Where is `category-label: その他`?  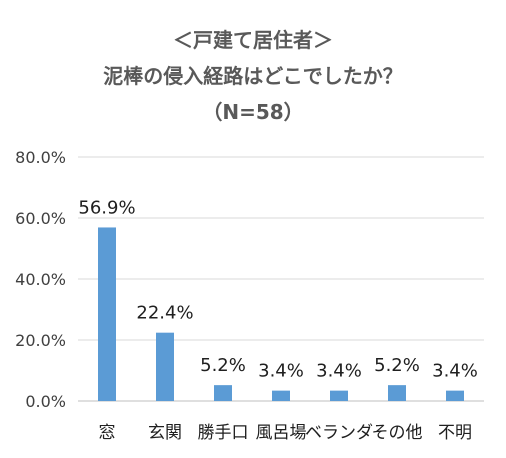 category-label: その他 is located at coordinates (397, 433).